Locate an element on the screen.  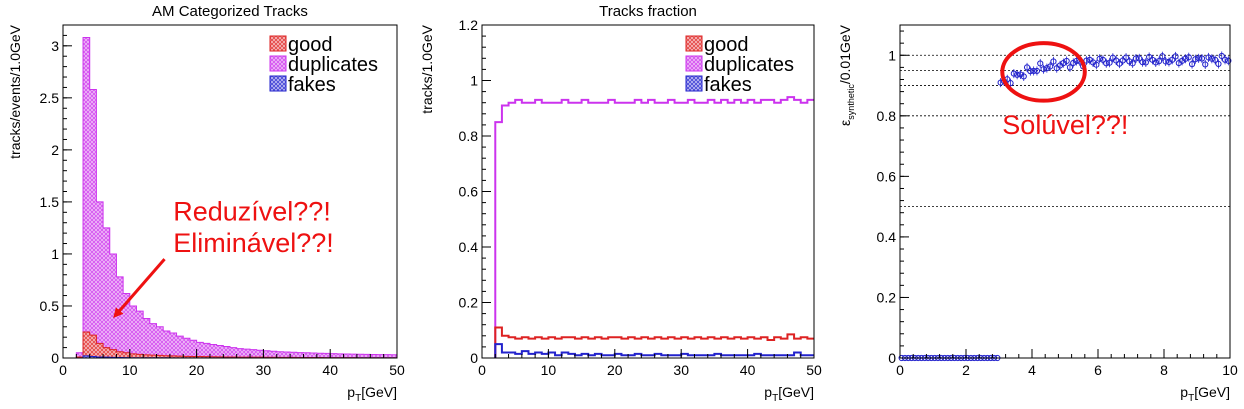
legend-swatch-good is located at coordinates (278, 43).